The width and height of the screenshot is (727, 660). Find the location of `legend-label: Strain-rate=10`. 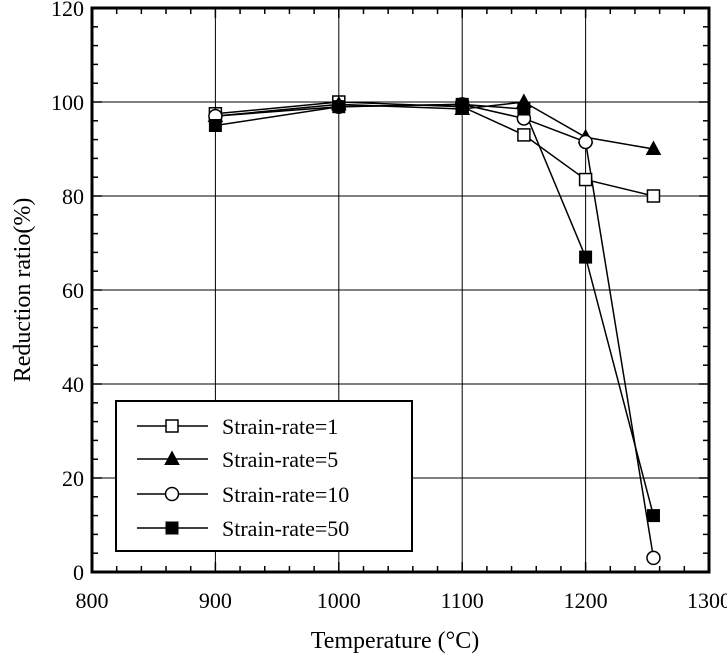

legend-label: Strain-rate=10 is located at coordinates (285, 494).